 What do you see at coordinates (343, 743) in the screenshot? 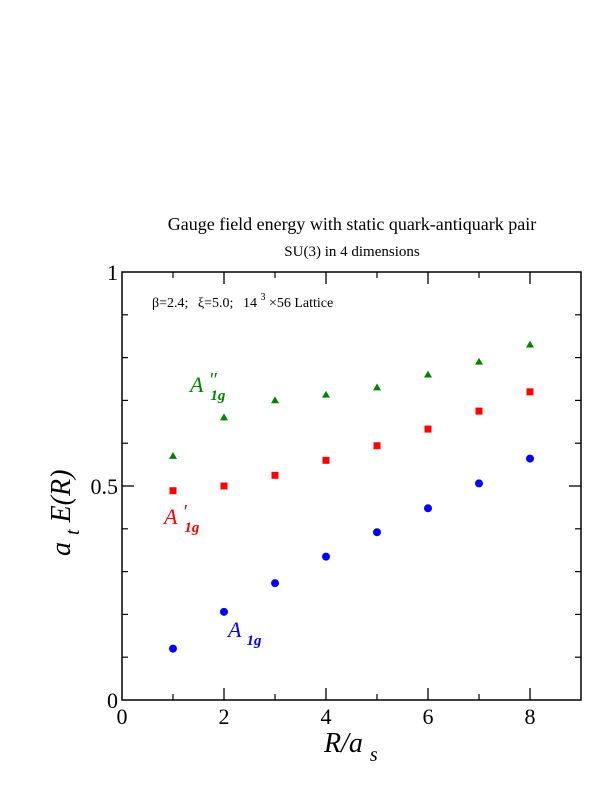
I see `x-axis-label-main: R/a` at bounding box center [343, 743].